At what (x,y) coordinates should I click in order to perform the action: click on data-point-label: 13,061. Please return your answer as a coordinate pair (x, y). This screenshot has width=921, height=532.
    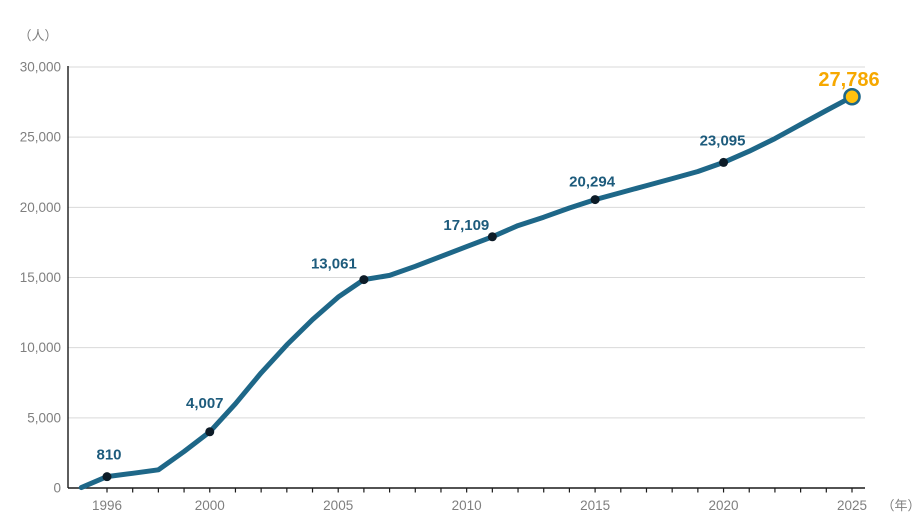
    Looking at the image, I should click on (334, 264).